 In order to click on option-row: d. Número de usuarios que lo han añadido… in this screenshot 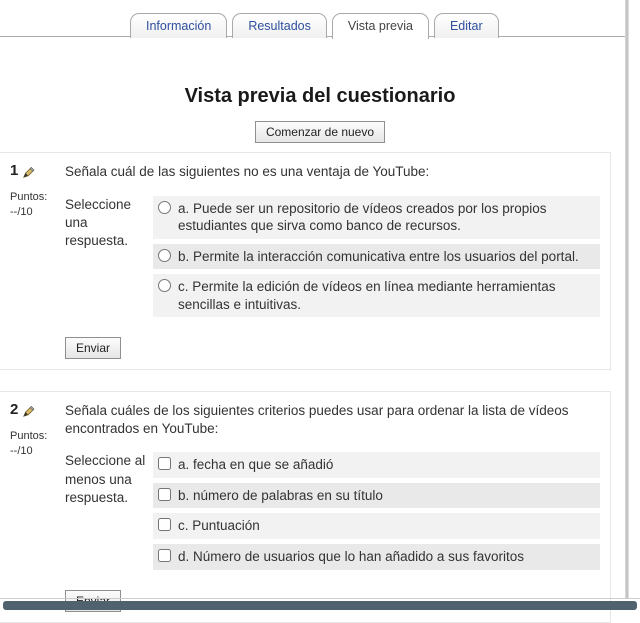, I will do `click(376, 557)`.